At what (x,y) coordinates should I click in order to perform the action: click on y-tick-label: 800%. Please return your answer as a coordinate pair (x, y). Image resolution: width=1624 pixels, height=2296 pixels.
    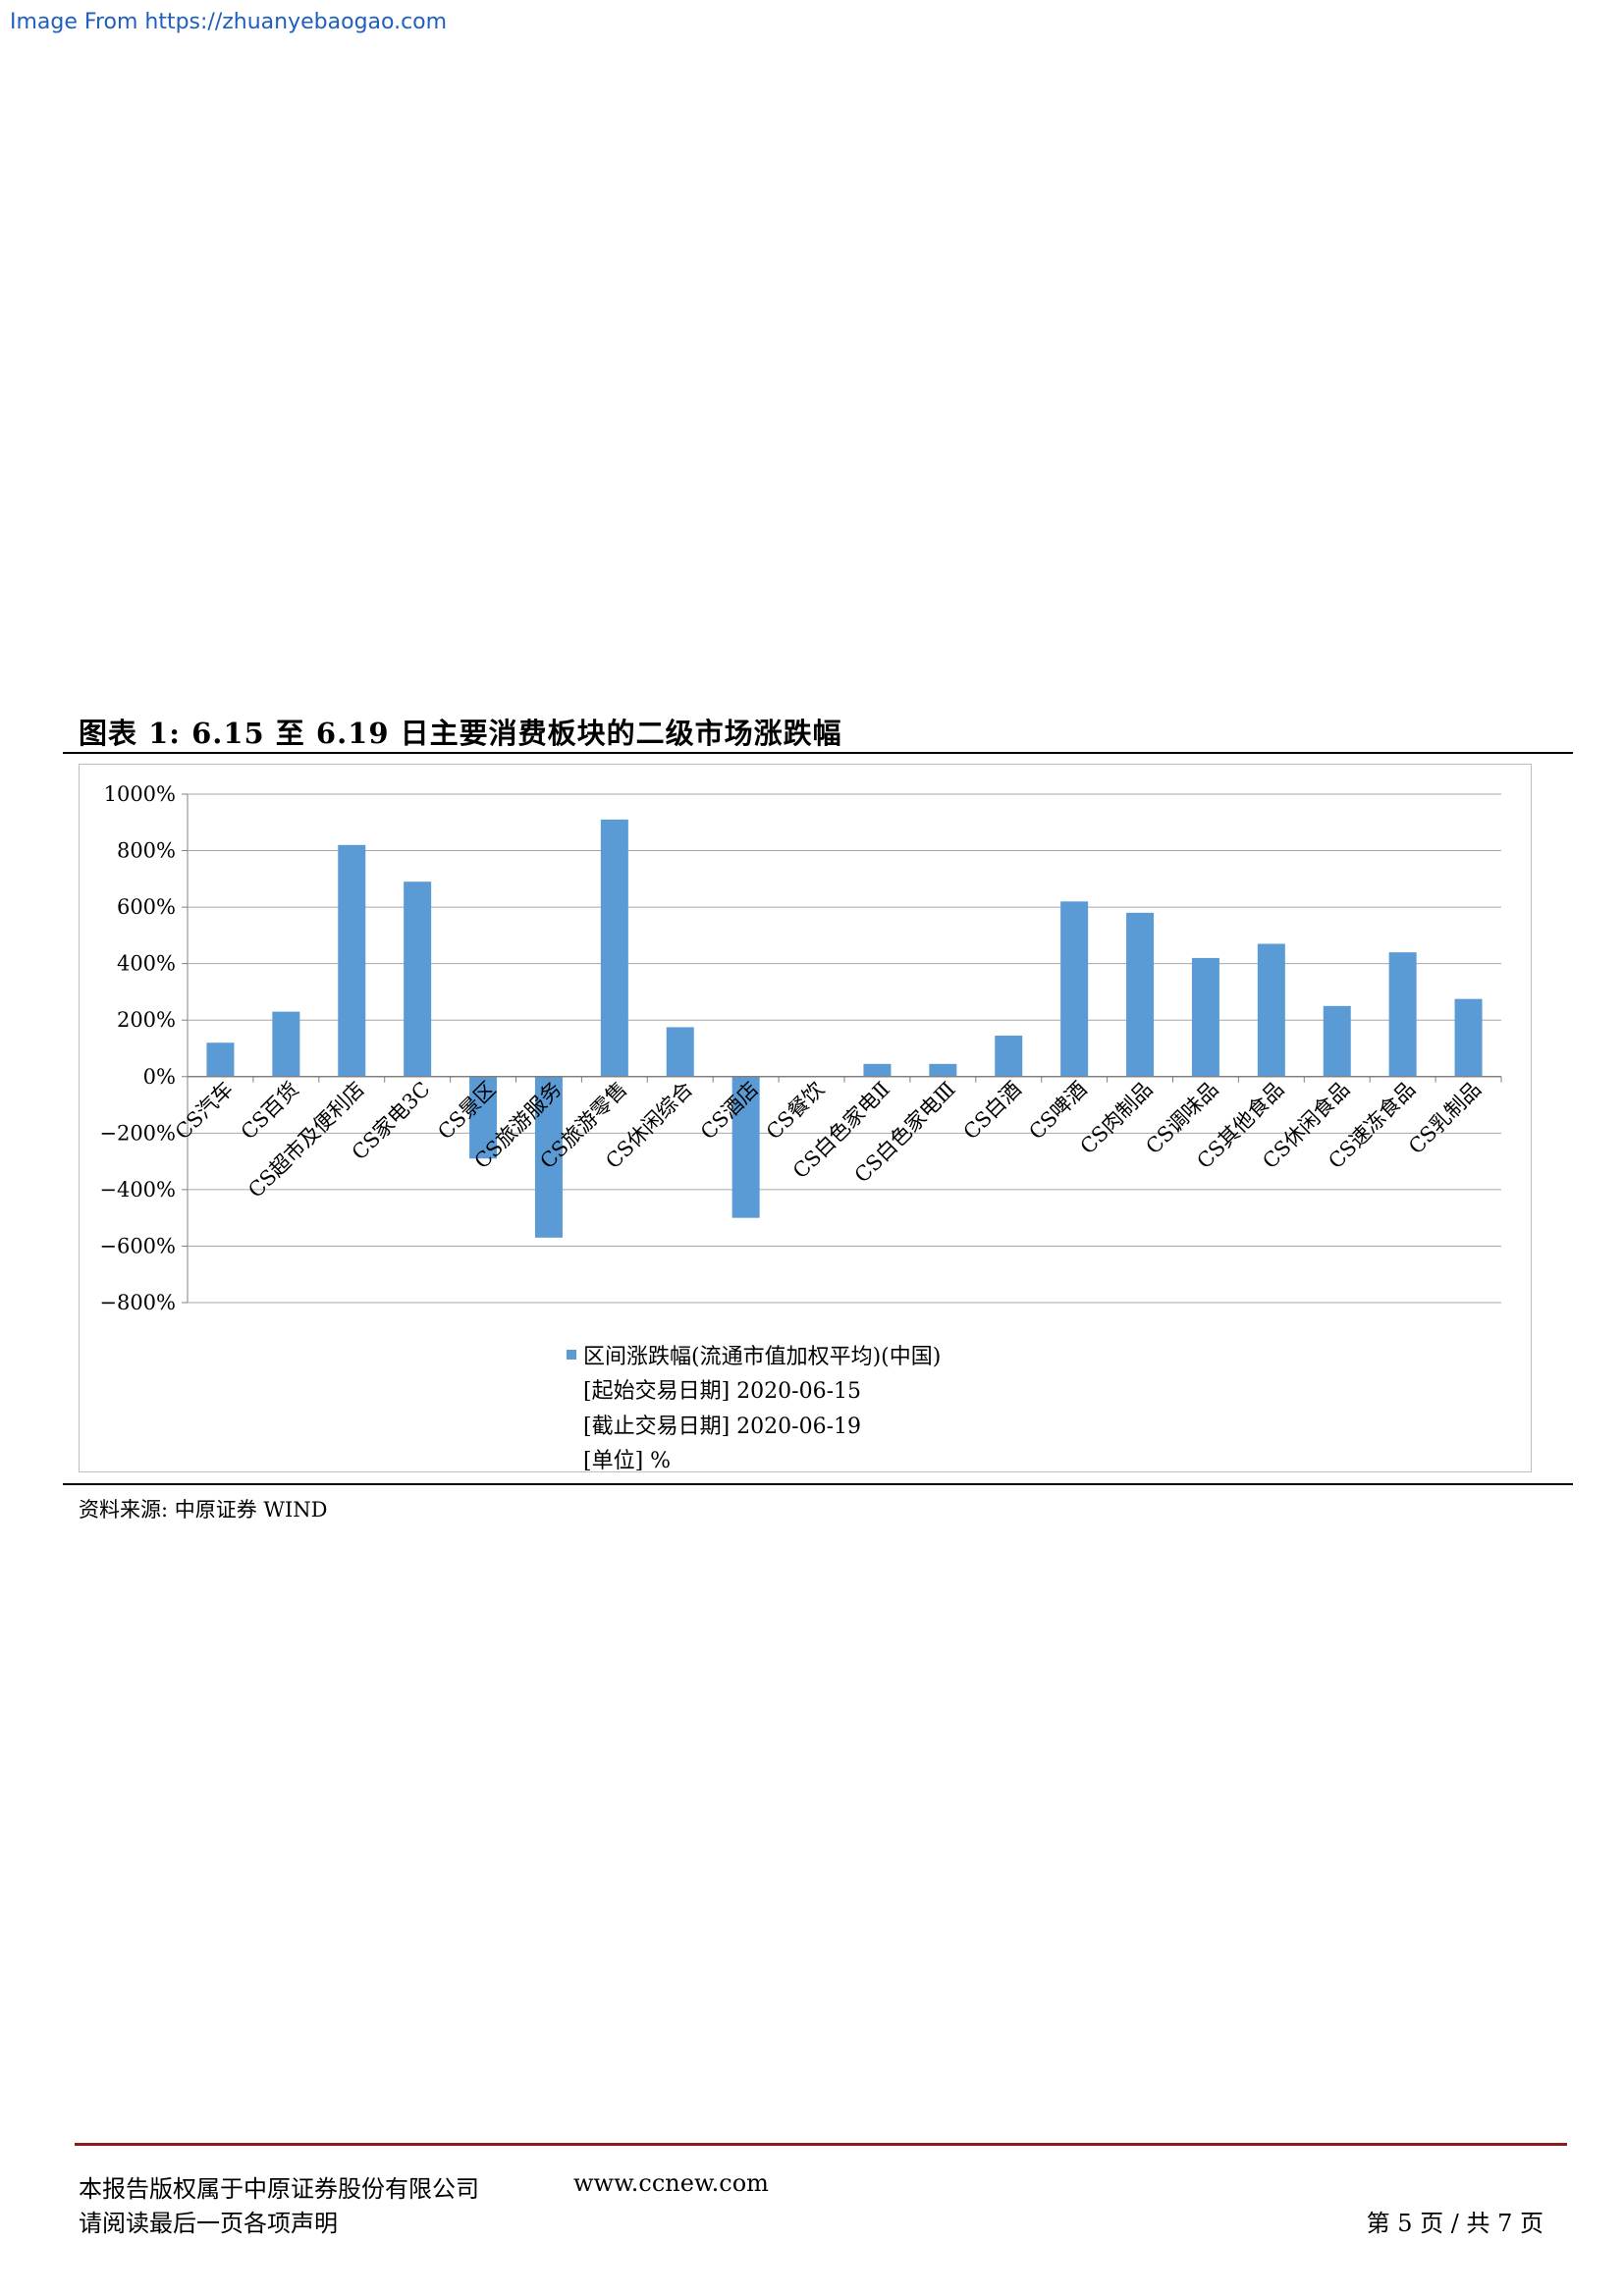
    Looking at the image, I should click on (146, 851).